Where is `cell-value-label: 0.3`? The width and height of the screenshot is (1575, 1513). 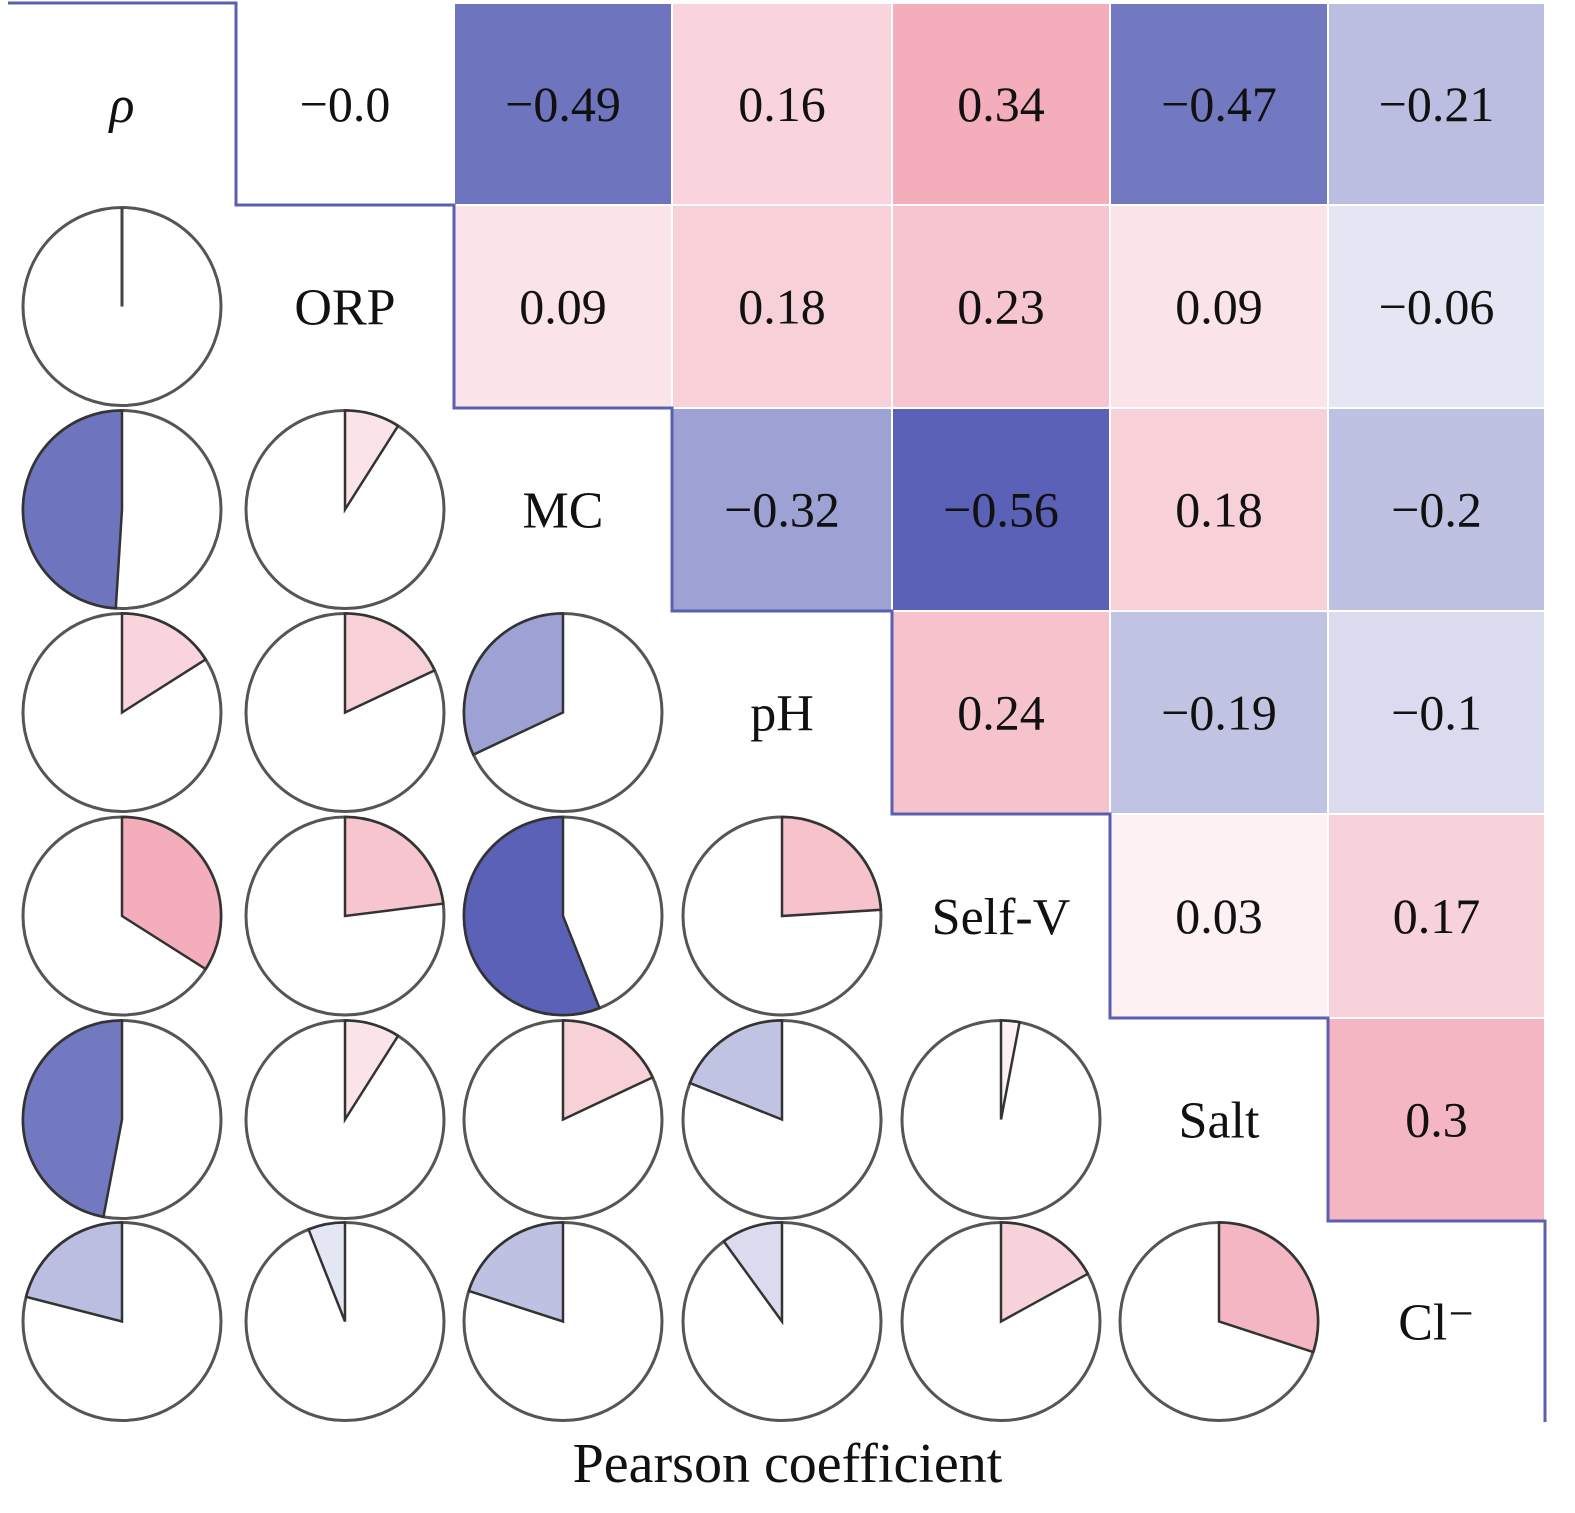
cell-value-label: 0.3 is located at coordinates (1436, 1120).